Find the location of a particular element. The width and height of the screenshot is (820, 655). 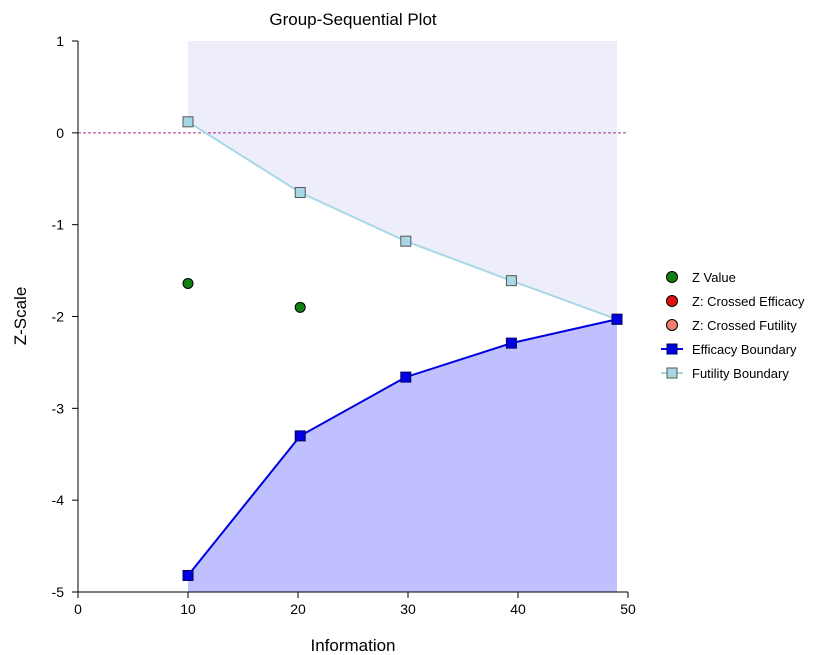

x-tick-label: 10 is located at coordinates (188, 609).